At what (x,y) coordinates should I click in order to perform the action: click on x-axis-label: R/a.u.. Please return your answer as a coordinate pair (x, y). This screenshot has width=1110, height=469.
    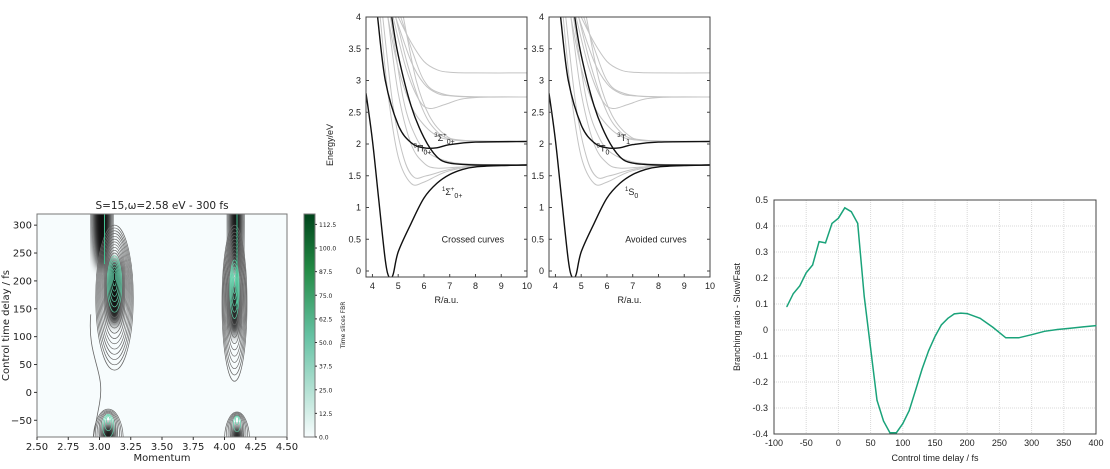
    Looking at the image, I should click on (446, 300).